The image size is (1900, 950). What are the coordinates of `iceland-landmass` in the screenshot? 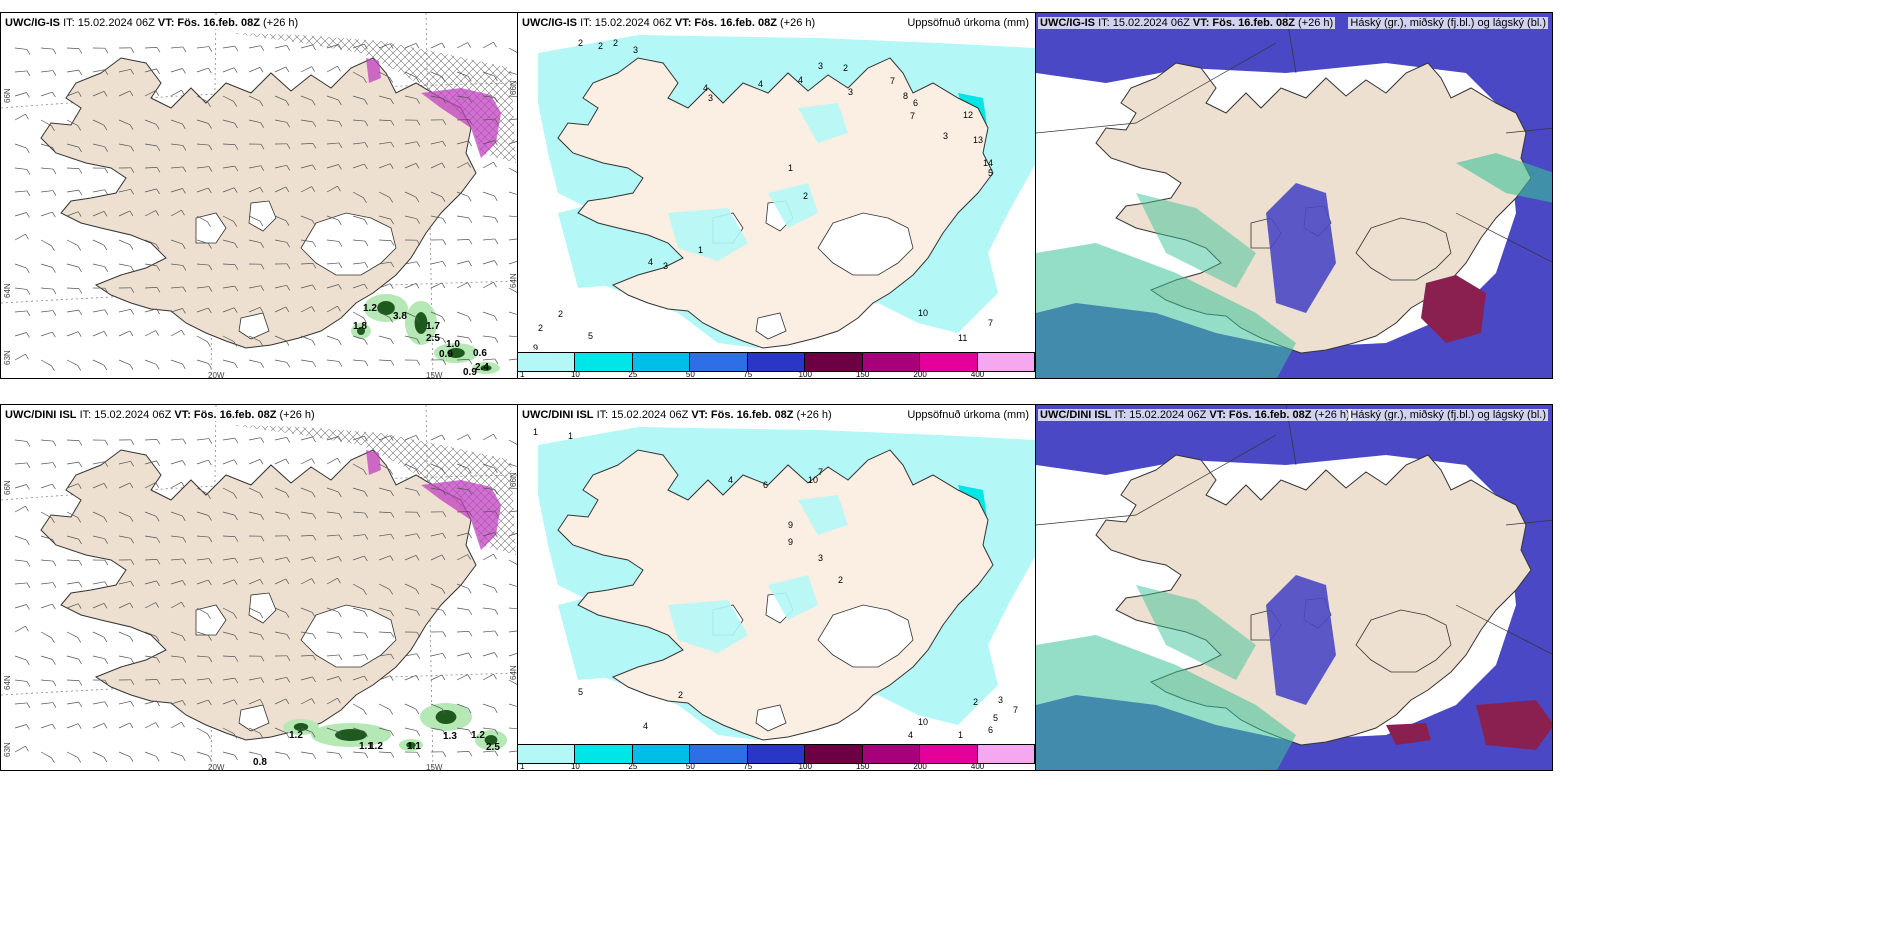 It's located at (258, 595).